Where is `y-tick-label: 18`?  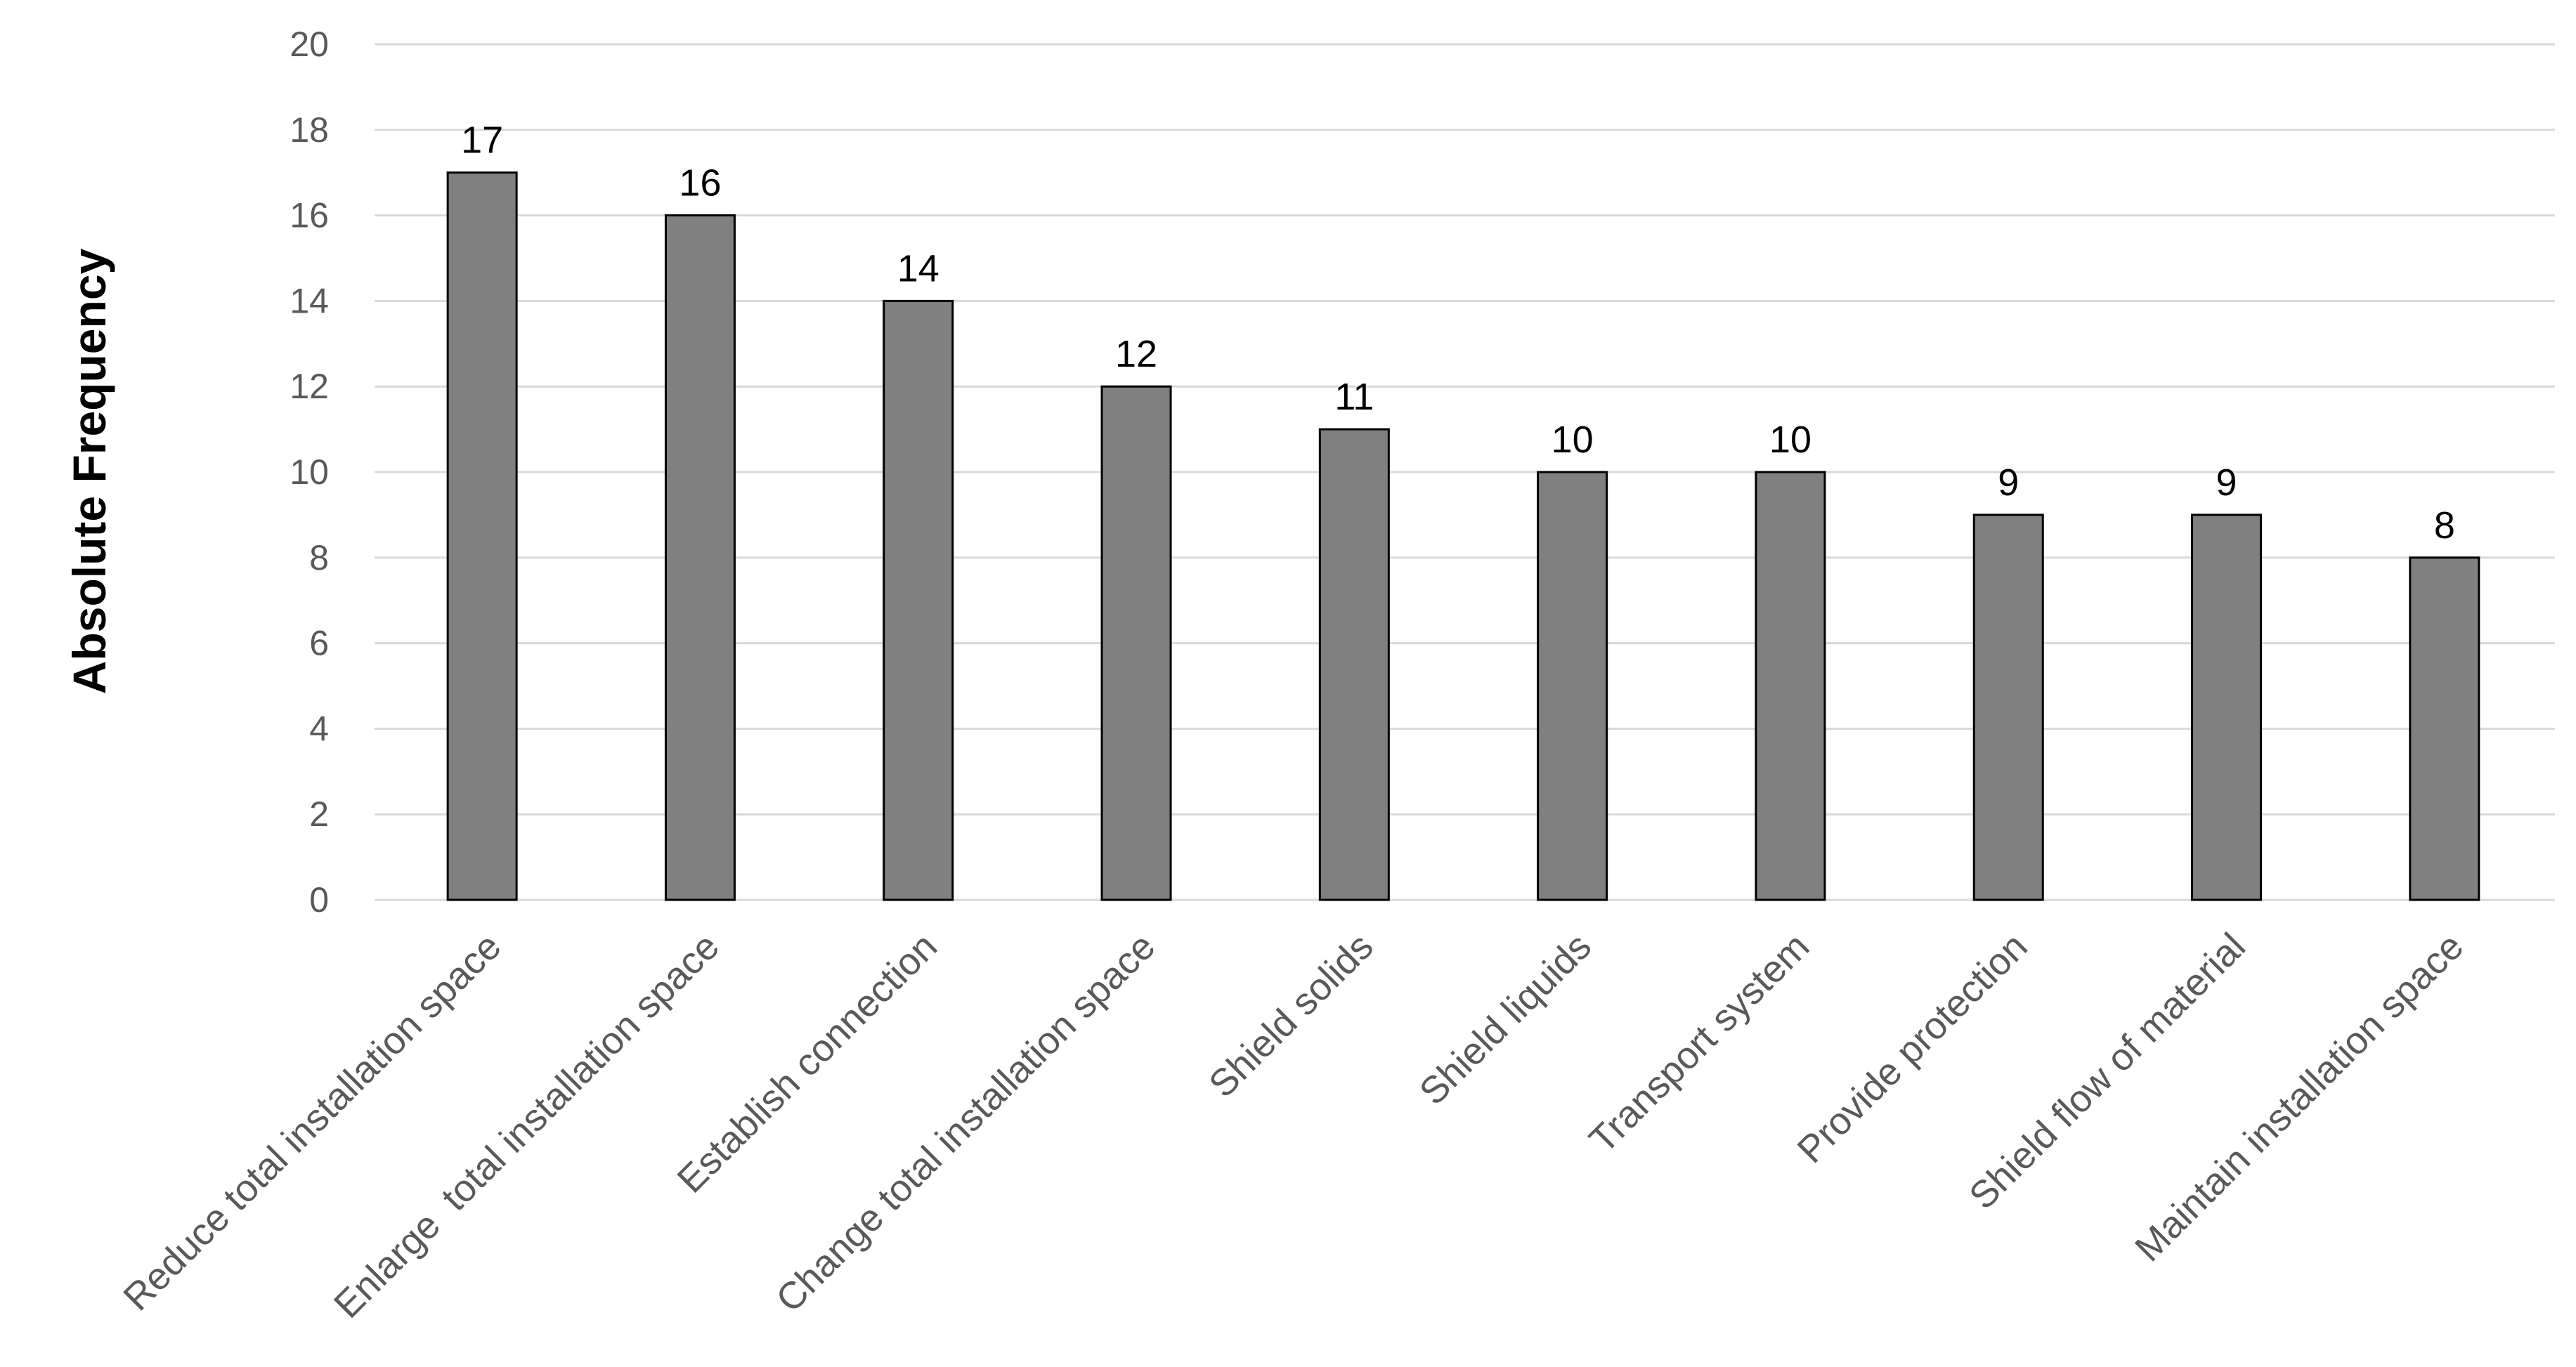
y-tick-label: 18 is located at coordinates (309, 130).